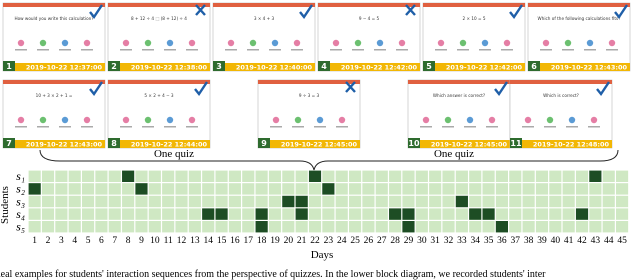  Describe the element at coordinates (609, 241) in the screenshot. I see `day-label: 44` at that location.